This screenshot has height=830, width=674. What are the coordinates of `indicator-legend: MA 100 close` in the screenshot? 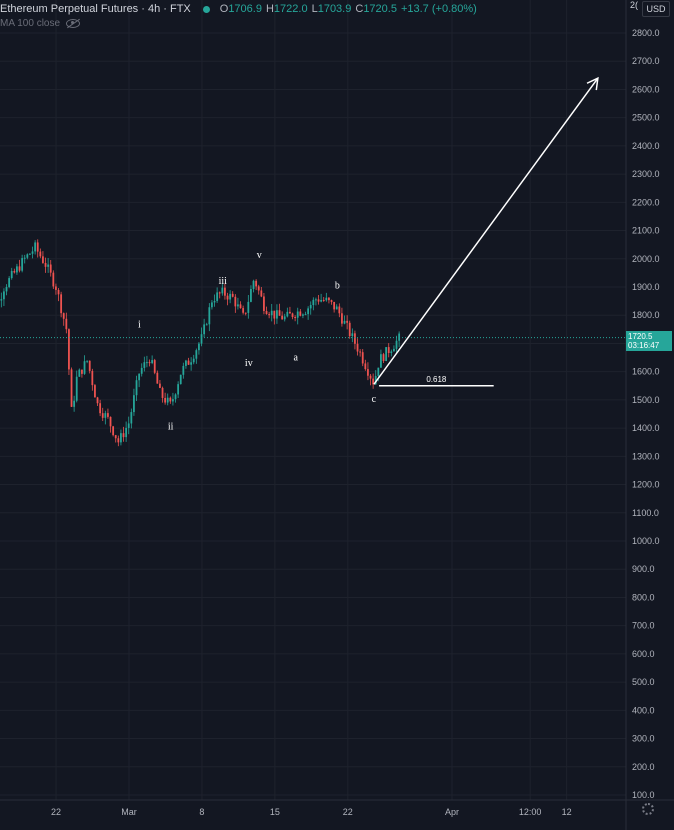 It's located at (40, 23).